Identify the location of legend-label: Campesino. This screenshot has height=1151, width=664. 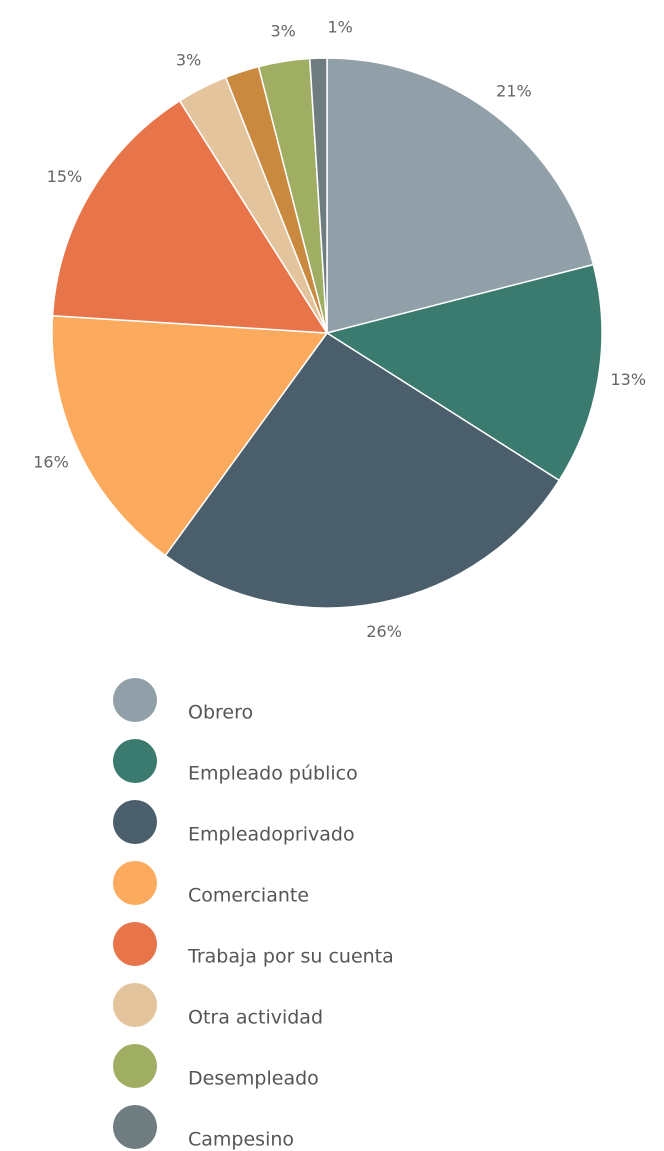
(241, 1140).